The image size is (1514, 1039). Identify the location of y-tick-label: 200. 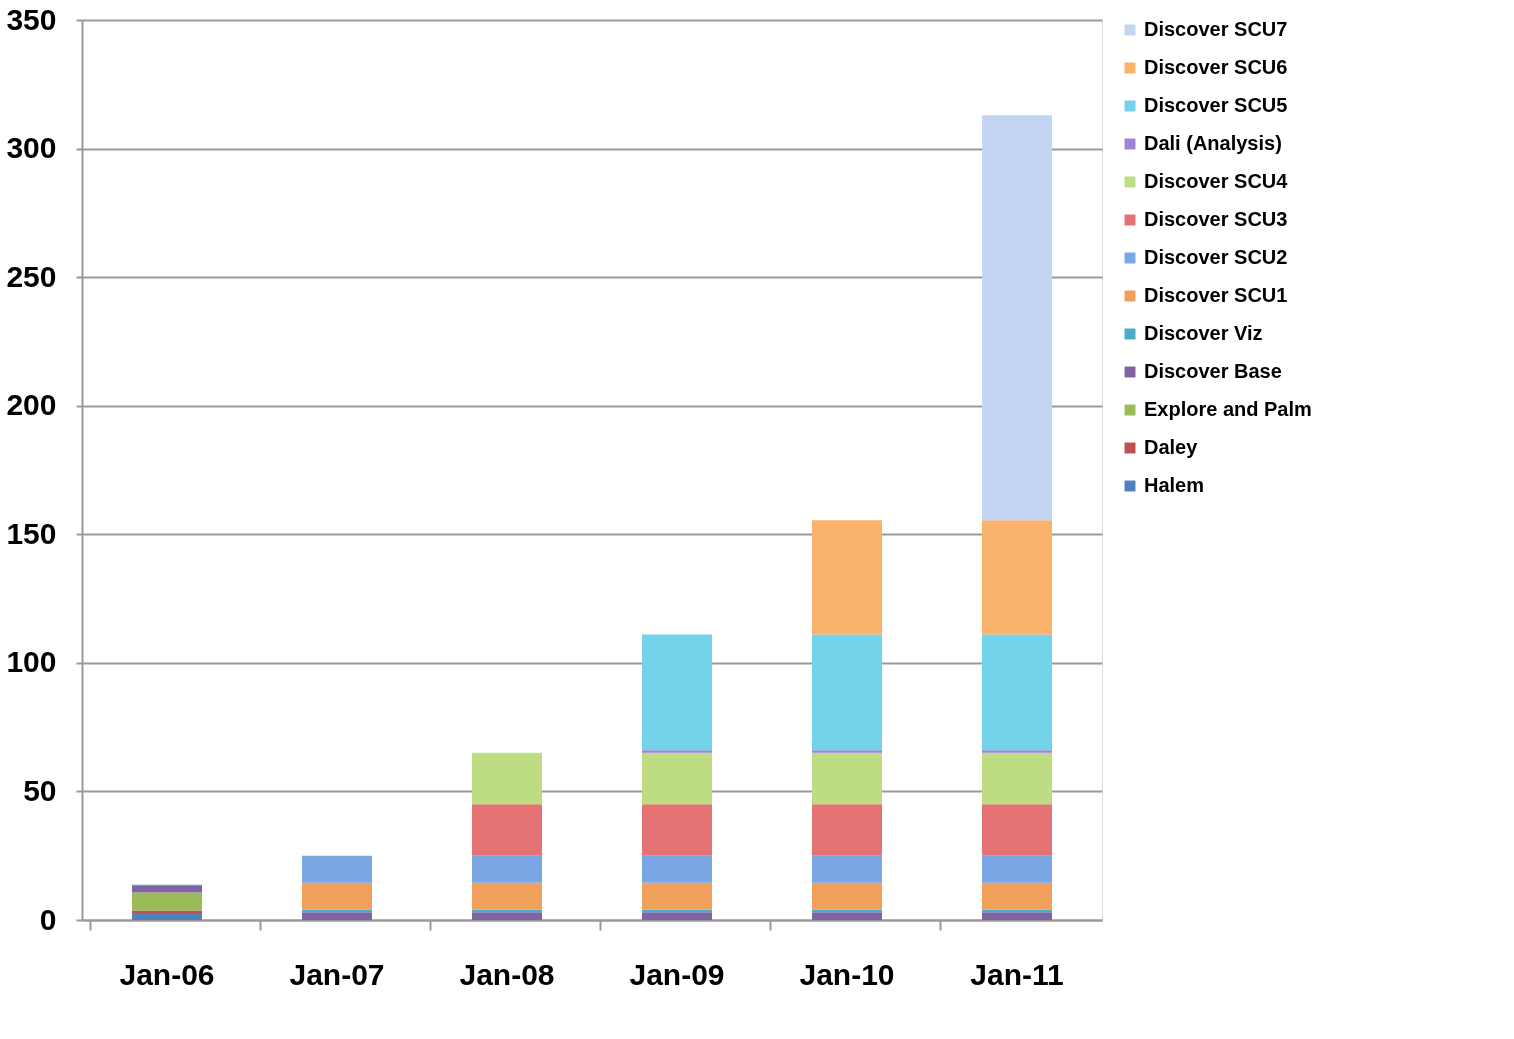
(31, 405).